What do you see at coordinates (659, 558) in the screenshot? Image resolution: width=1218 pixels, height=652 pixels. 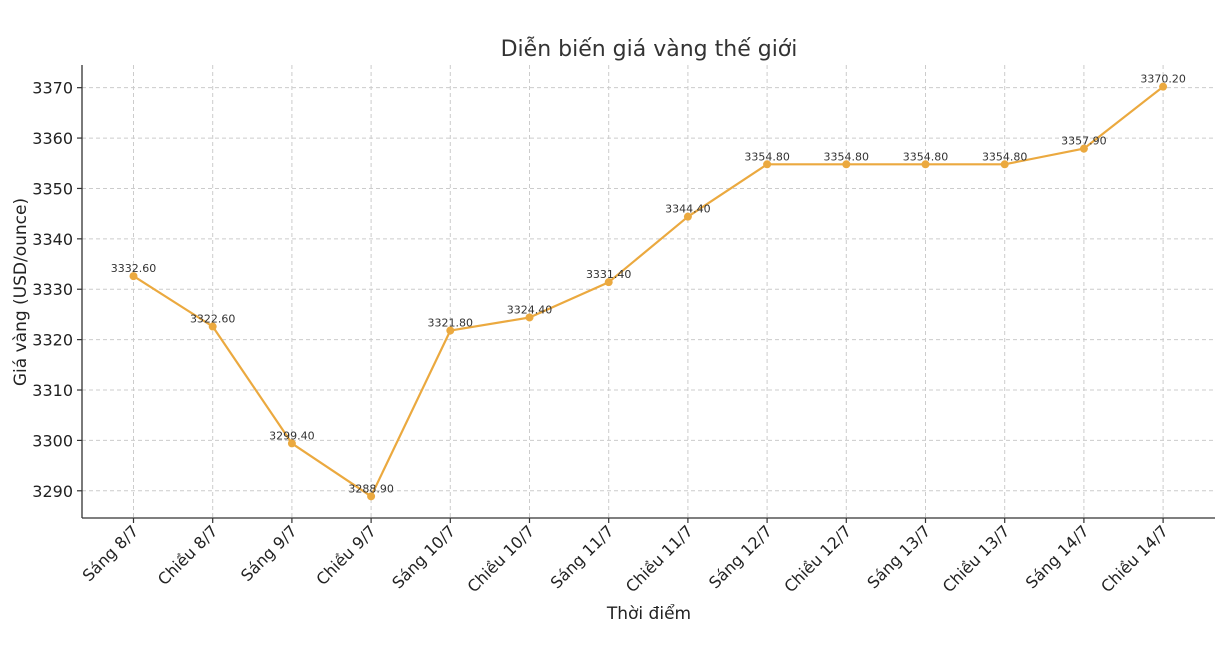 I see `x-tick-label: Chiều 11/7` at bounding box center [659, 558].